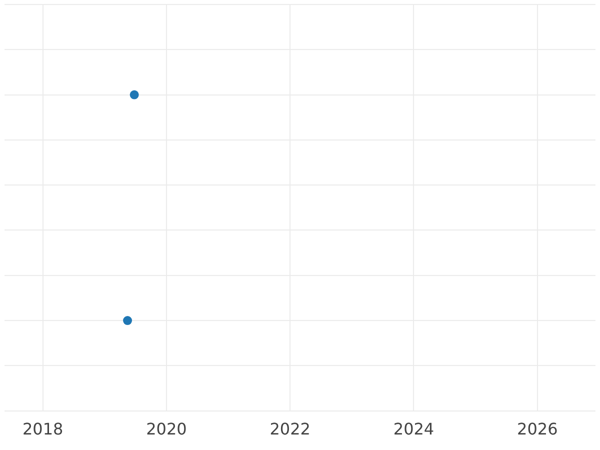 The image size is (600, 450). What do you see at coordinates (413, 429) in the screenshot?
I see `x-tick-label: 2024` at bounding box center [413, 429].